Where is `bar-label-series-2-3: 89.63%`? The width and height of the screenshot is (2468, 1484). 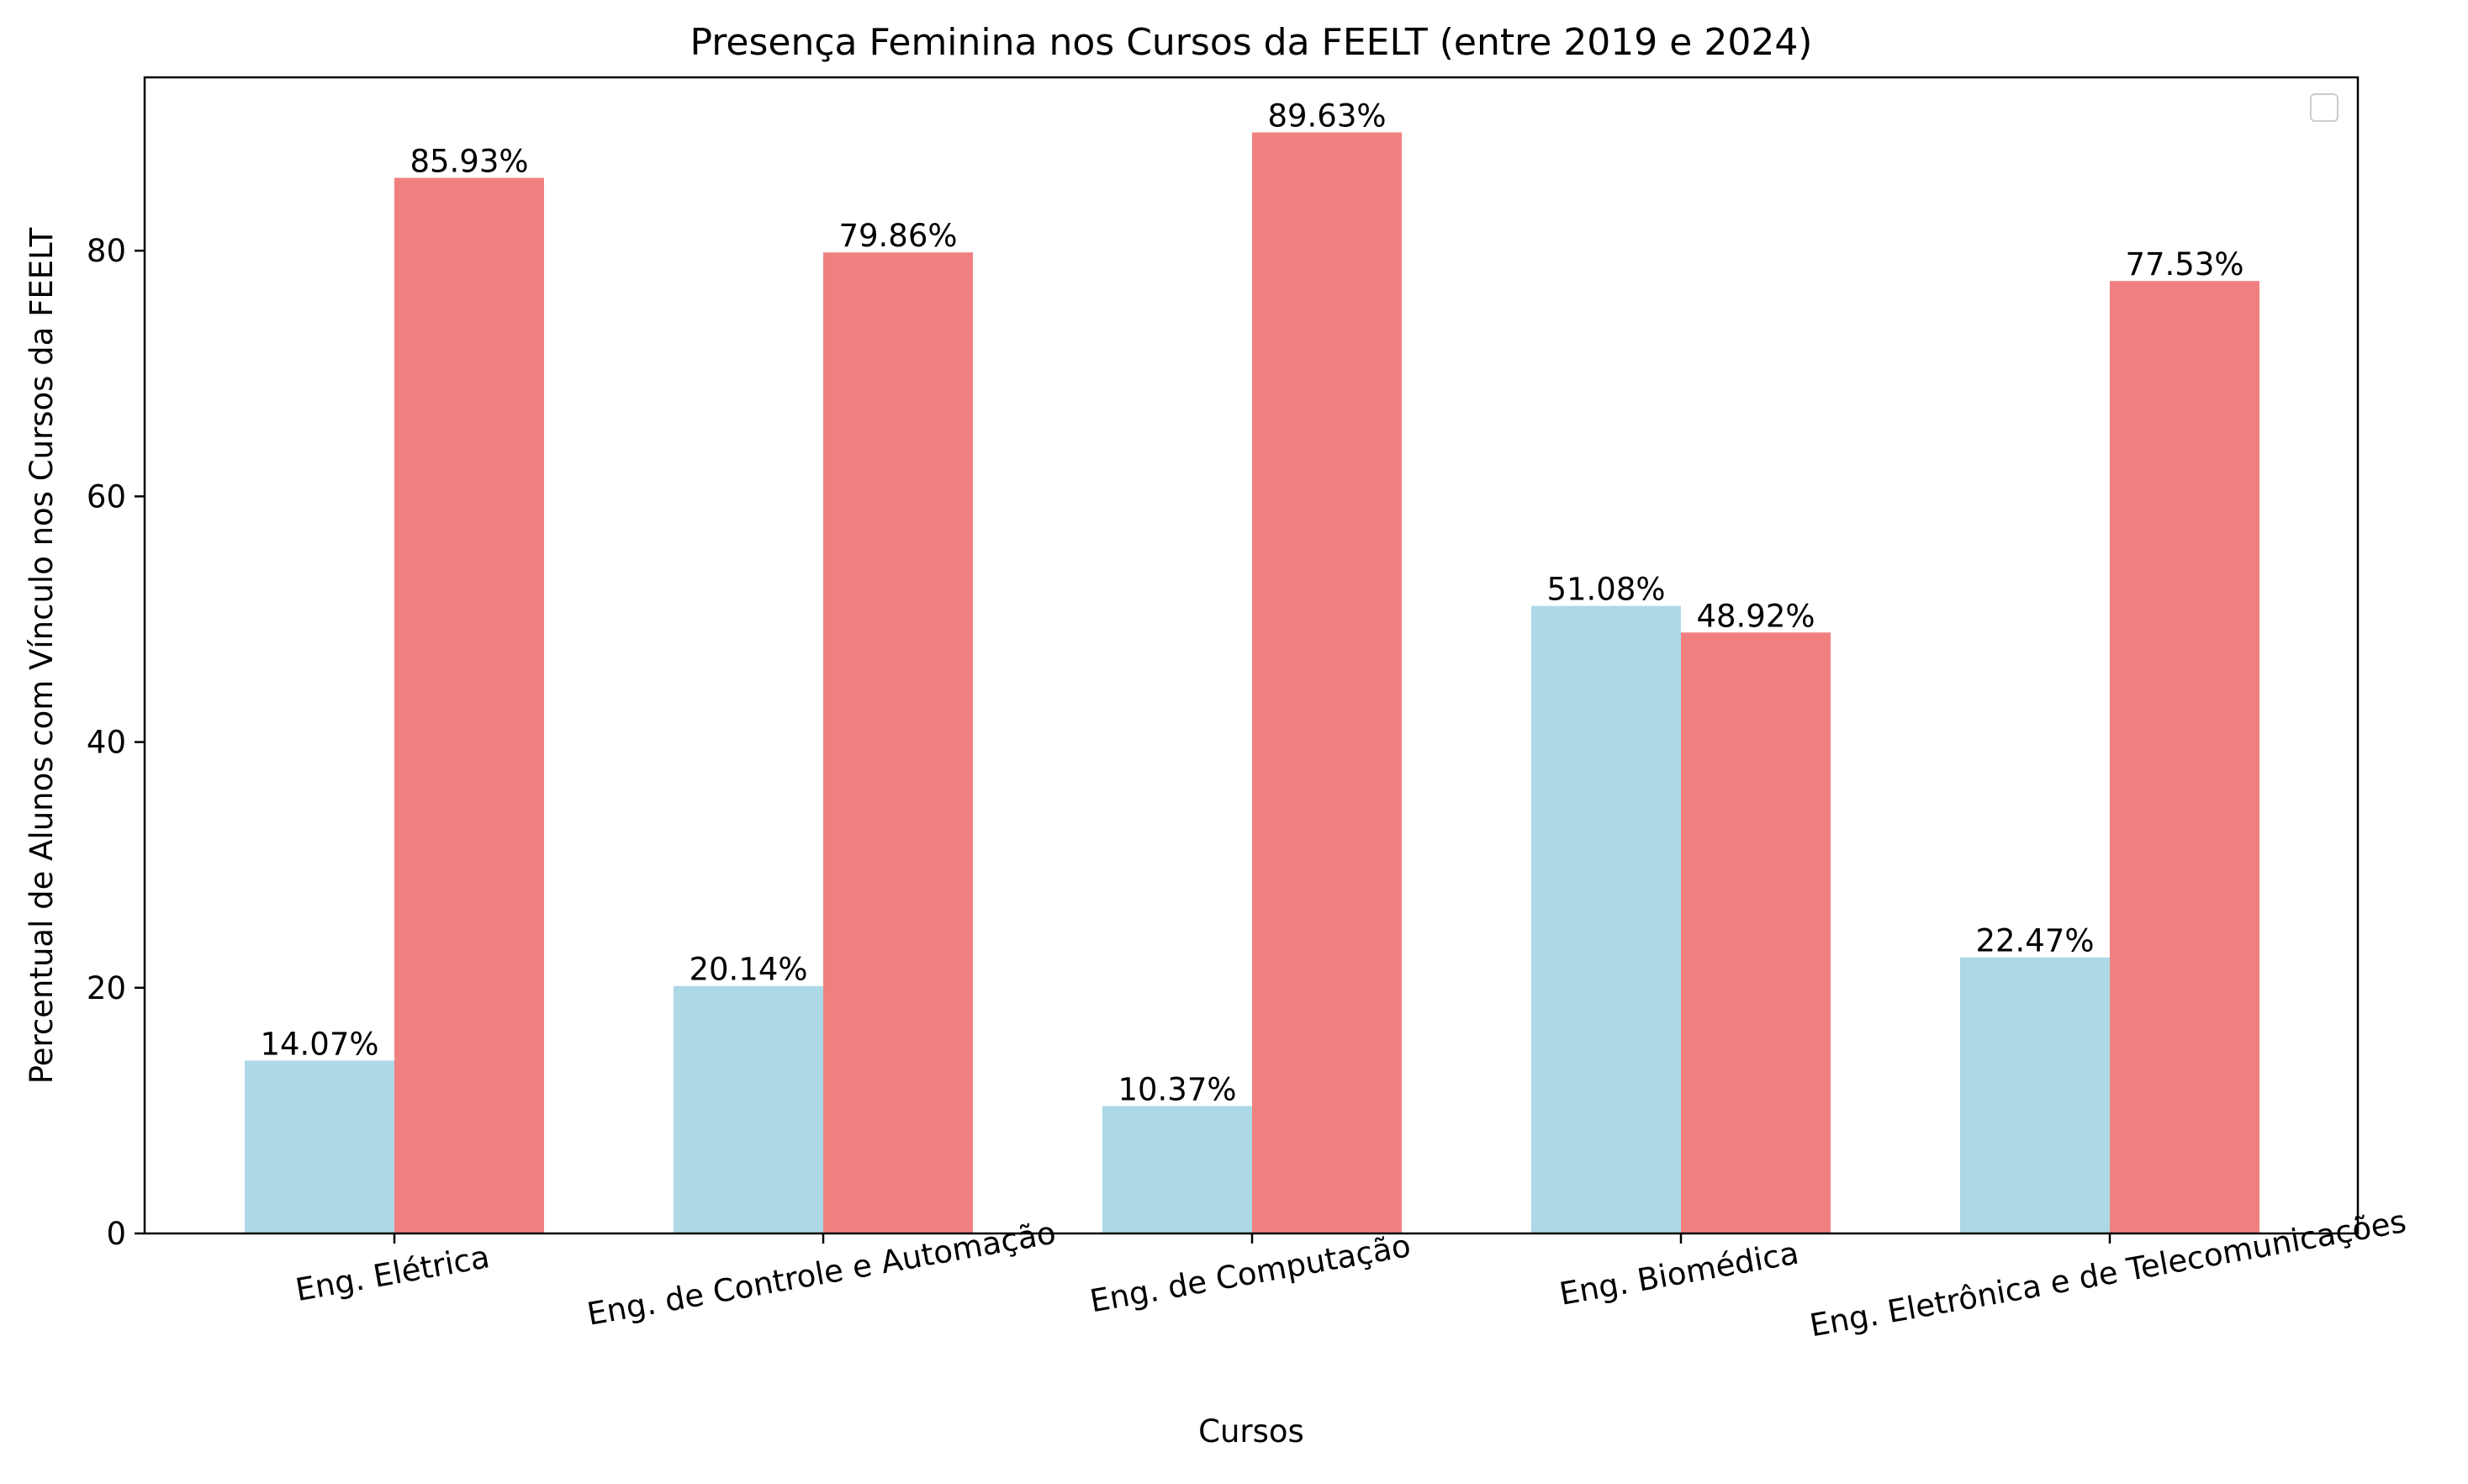 bar-label-series-2-3: 89.63% is located at coordinates (1327, 116).